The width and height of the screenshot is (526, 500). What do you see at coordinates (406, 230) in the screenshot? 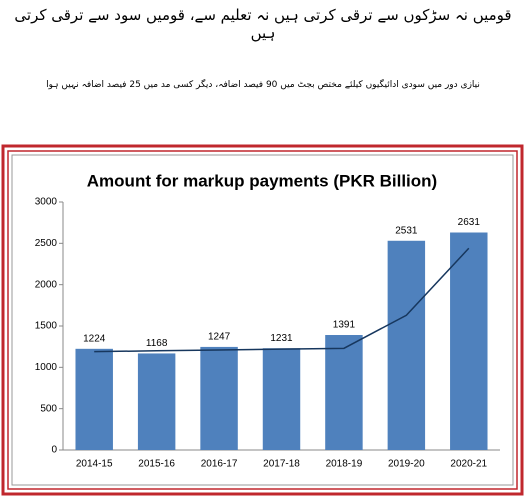
I see `value-label: 2531` at bounding box center [406, 230].